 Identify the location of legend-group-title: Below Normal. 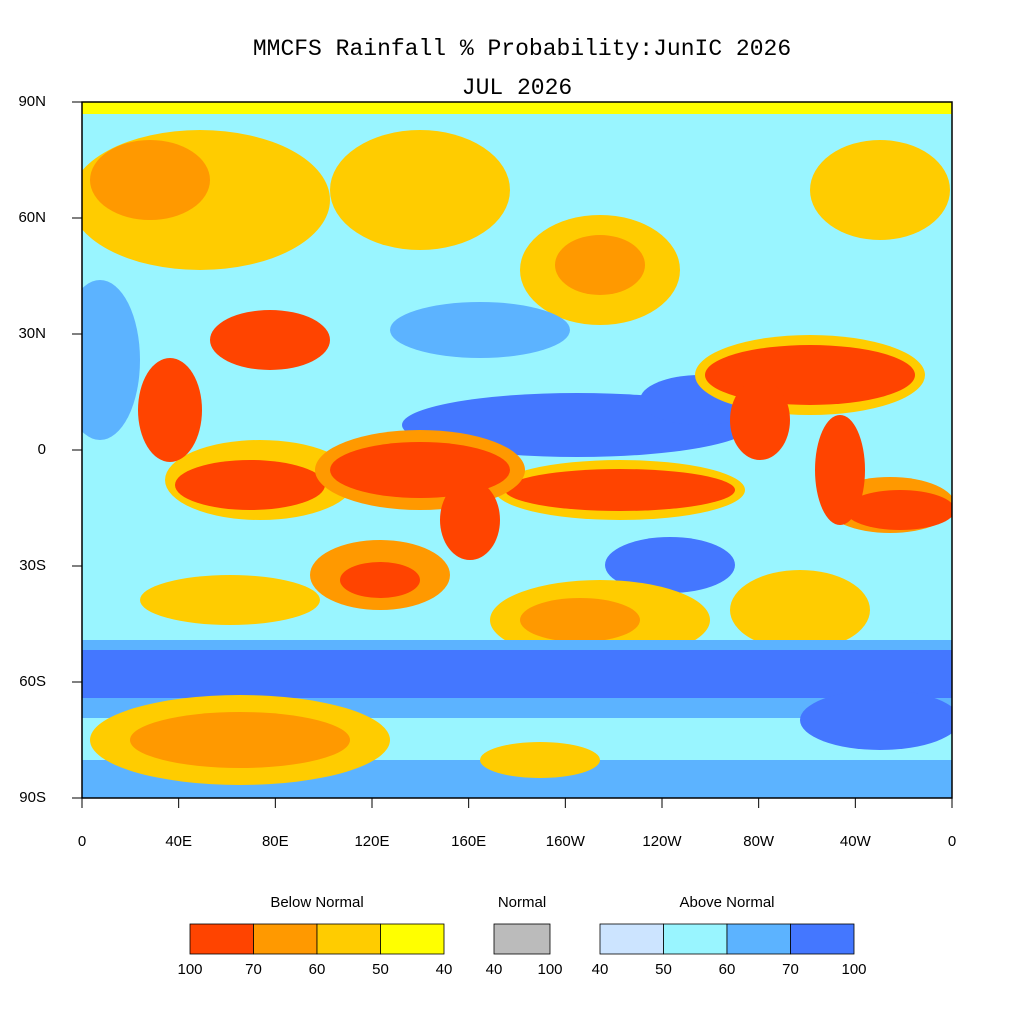
(316, 902).